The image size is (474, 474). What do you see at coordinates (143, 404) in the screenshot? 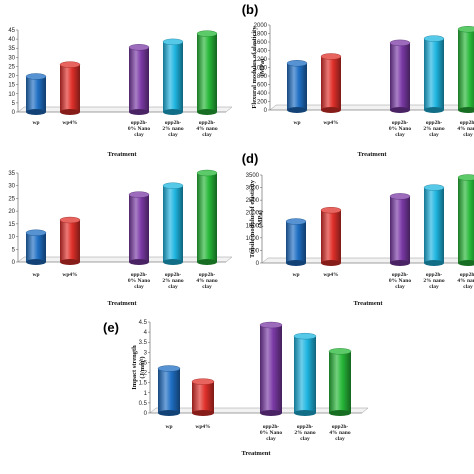
I see `y-tick-label: 0.5` at bounding box center [143, 404].